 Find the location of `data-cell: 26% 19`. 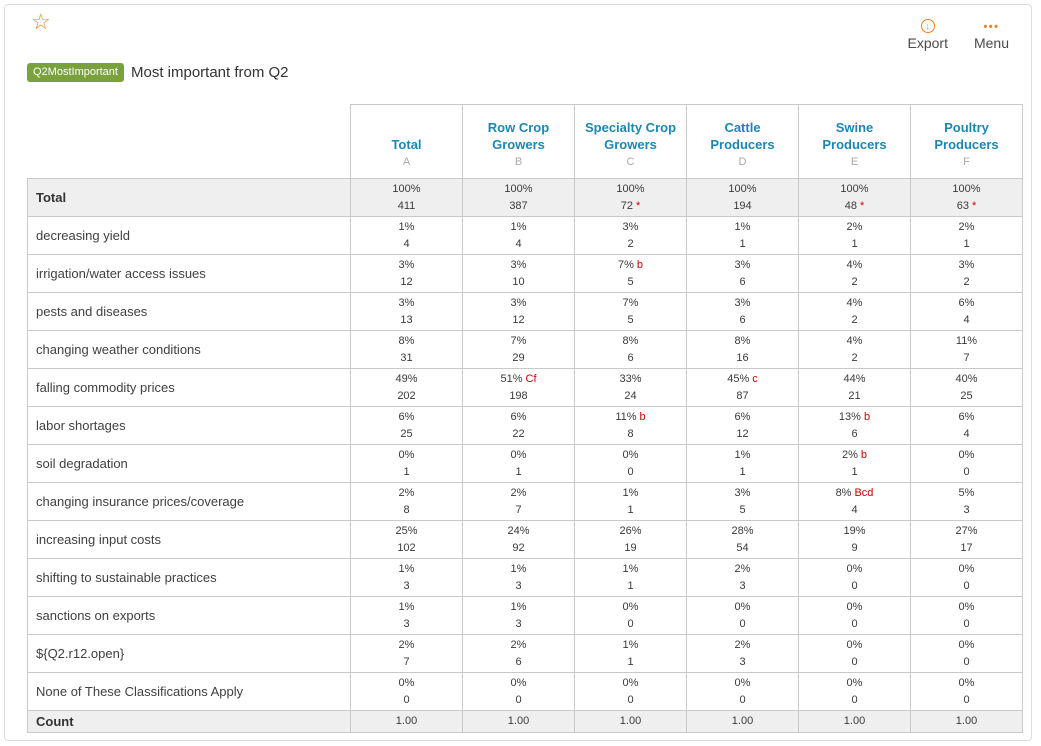

data-cell: 26% 19 is located at coordinates (630, 539).